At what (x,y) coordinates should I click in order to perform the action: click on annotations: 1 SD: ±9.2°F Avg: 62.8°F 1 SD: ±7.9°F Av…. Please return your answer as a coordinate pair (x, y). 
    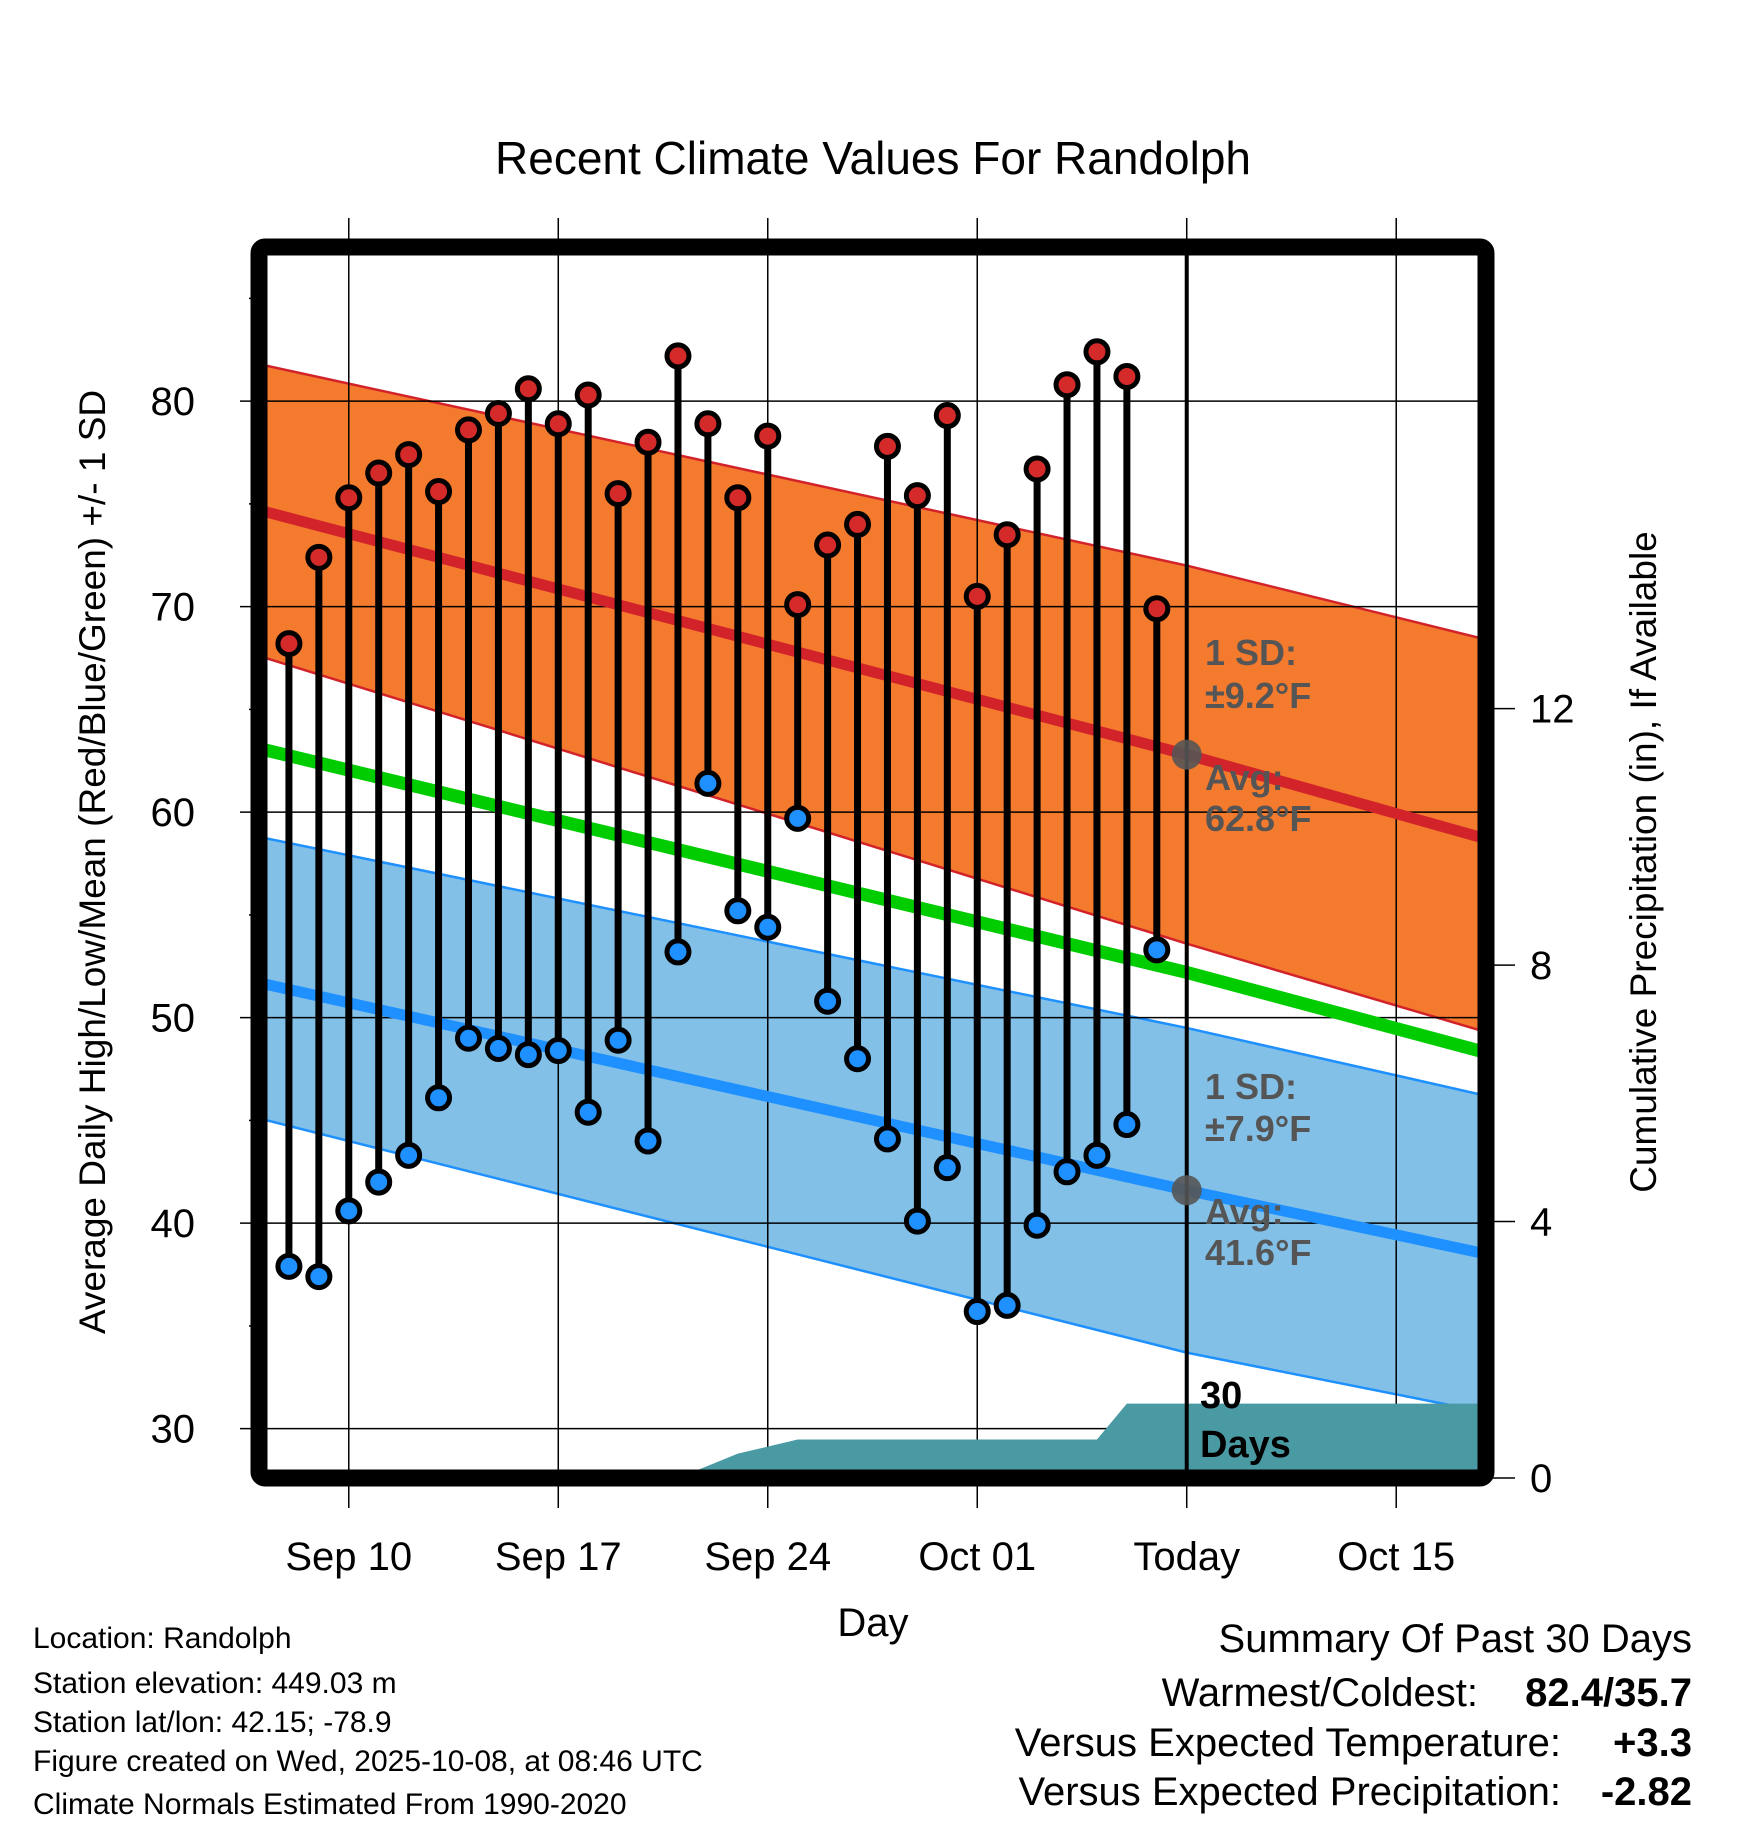
    Looking at the image, I should click on (1255, 1049).